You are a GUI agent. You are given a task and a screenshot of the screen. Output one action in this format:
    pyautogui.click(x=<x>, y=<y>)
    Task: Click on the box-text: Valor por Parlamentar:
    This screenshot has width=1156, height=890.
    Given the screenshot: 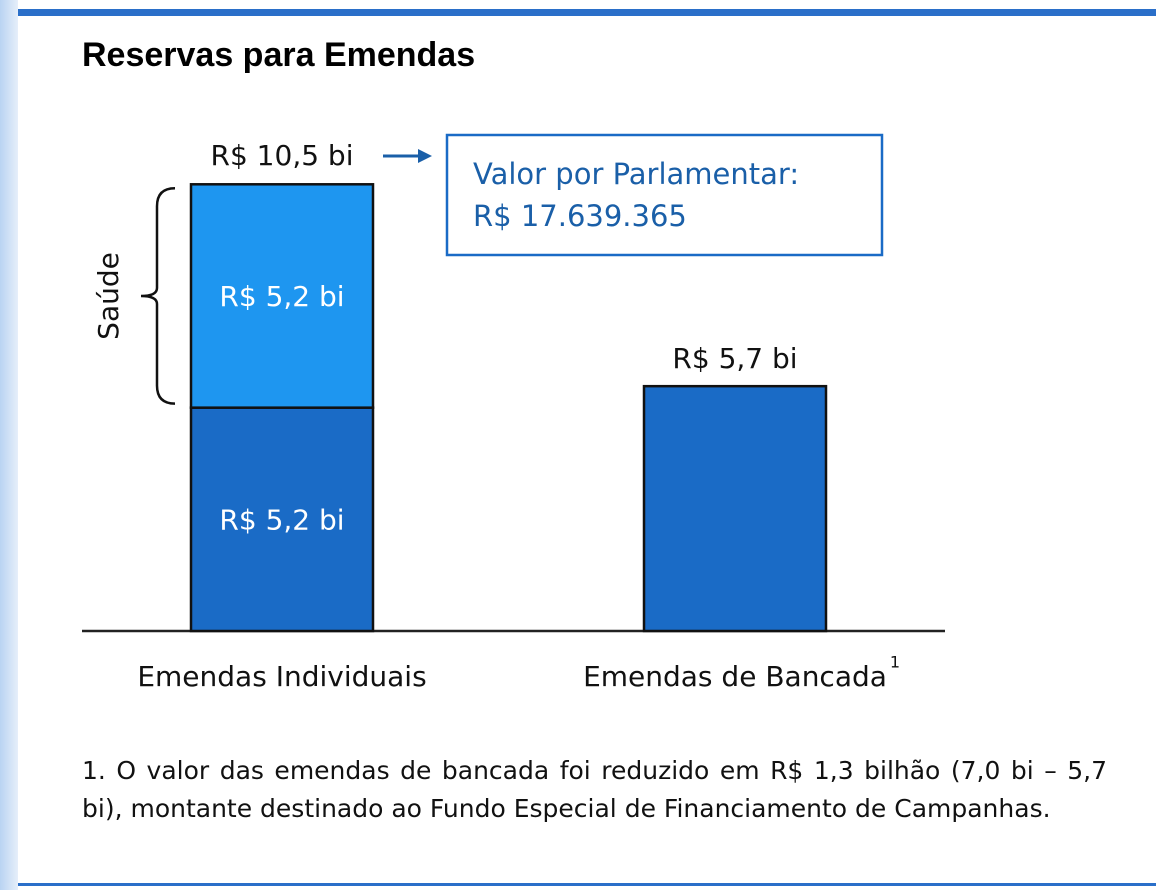 What is the action you would take?
    pyautogui.click(x=636, y=174)
    